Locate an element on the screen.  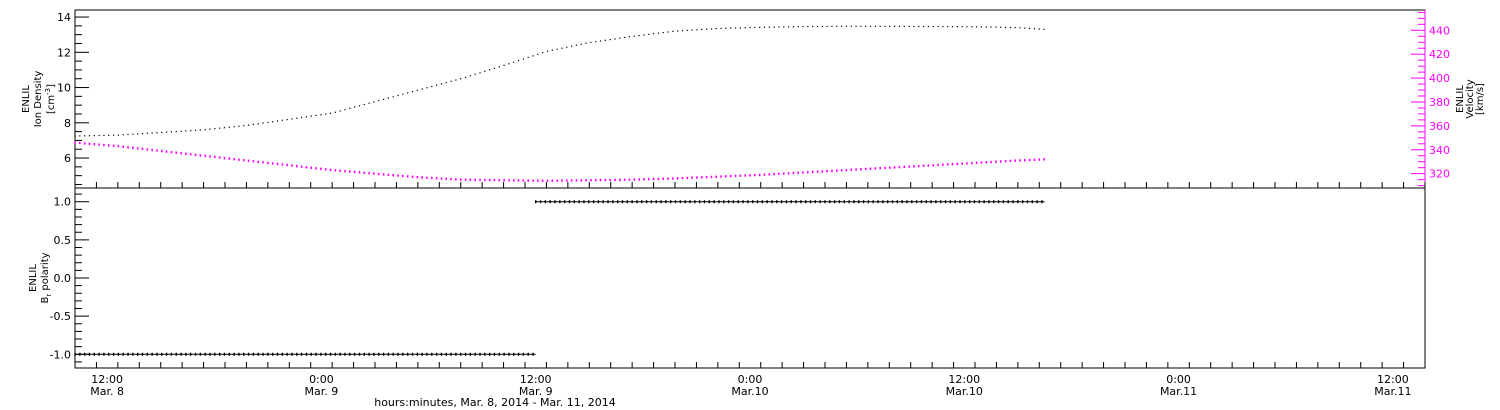
top-right-tick-label: 400 is located at coordinates (1439, 78).